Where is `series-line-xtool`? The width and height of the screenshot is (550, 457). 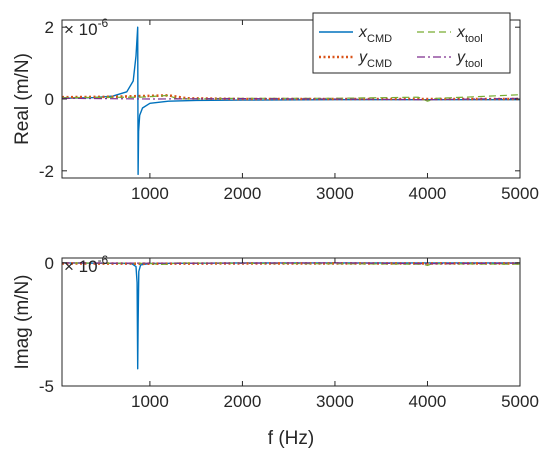
series-line-xtool is located at coordinates (291, 98).